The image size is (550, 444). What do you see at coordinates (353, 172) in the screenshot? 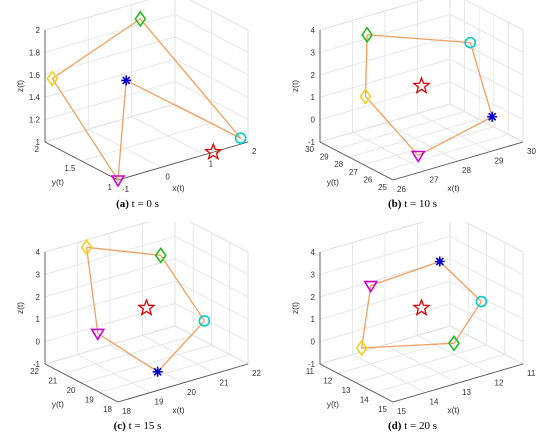
I see `y-tick-label: 27` at bounding box center [353, 172].